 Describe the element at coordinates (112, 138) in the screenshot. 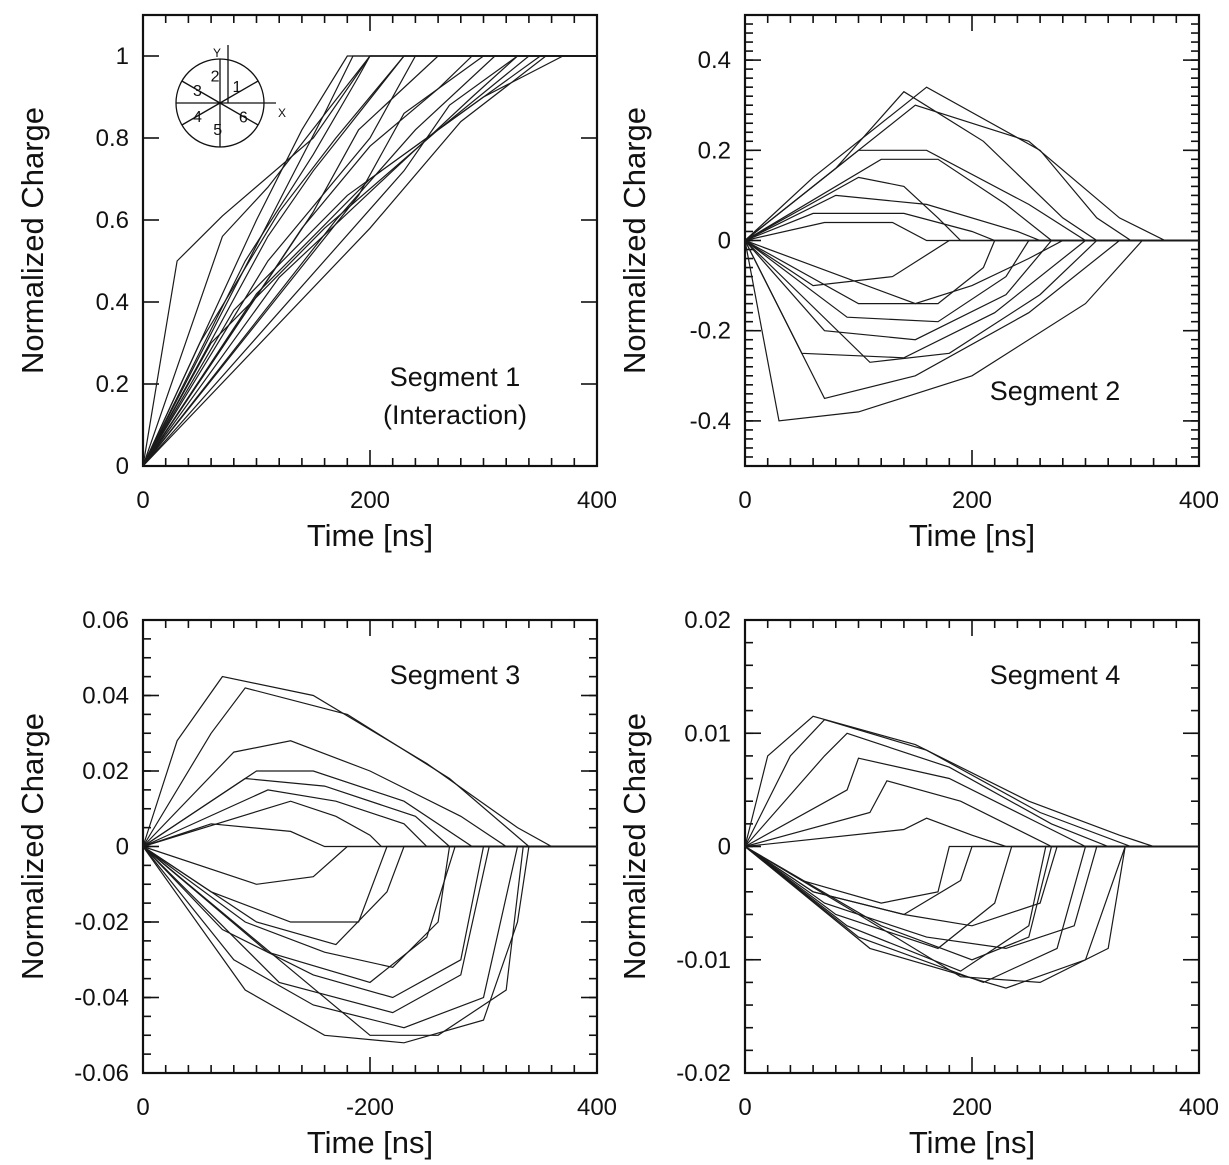

I see `y-tick-label: 0.8` at that location.